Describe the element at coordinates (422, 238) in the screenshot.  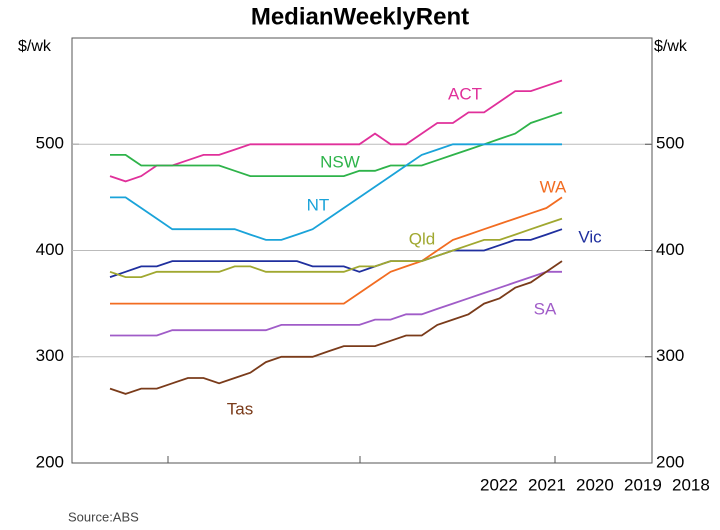
I see `series-label: Qld` at that location.